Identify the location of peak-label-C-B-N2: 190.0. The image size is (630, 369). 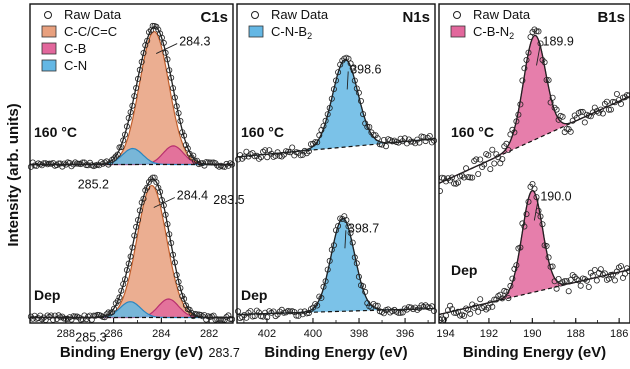
(555, 197).